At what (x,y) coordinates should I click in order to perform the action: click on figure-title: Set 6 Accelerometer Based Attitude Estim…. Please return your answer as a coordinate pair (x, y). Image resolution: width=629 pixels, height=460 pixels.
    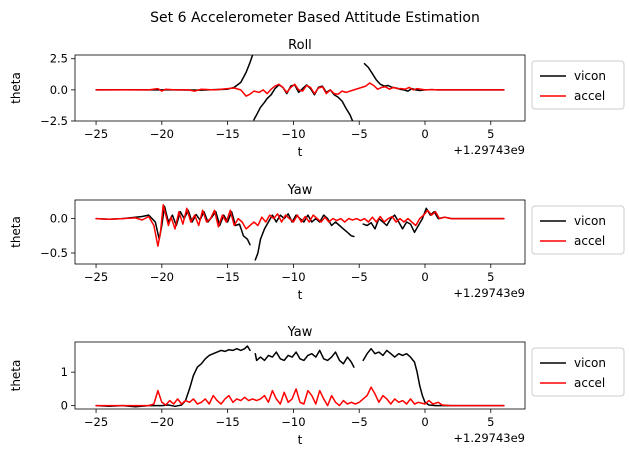
    Looking at the image, I should click on (315, 18).